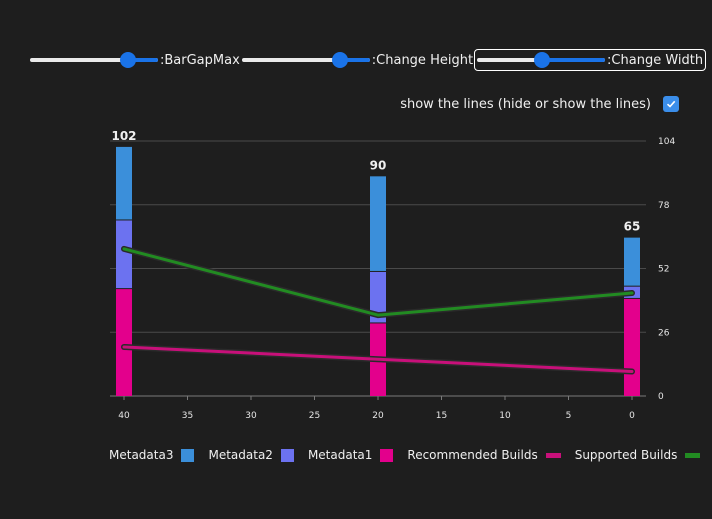  What do you see at coordinates (340, 455) in the screenshot?
I see `legend-label: Metadata1` at bounding box center [340, 455].